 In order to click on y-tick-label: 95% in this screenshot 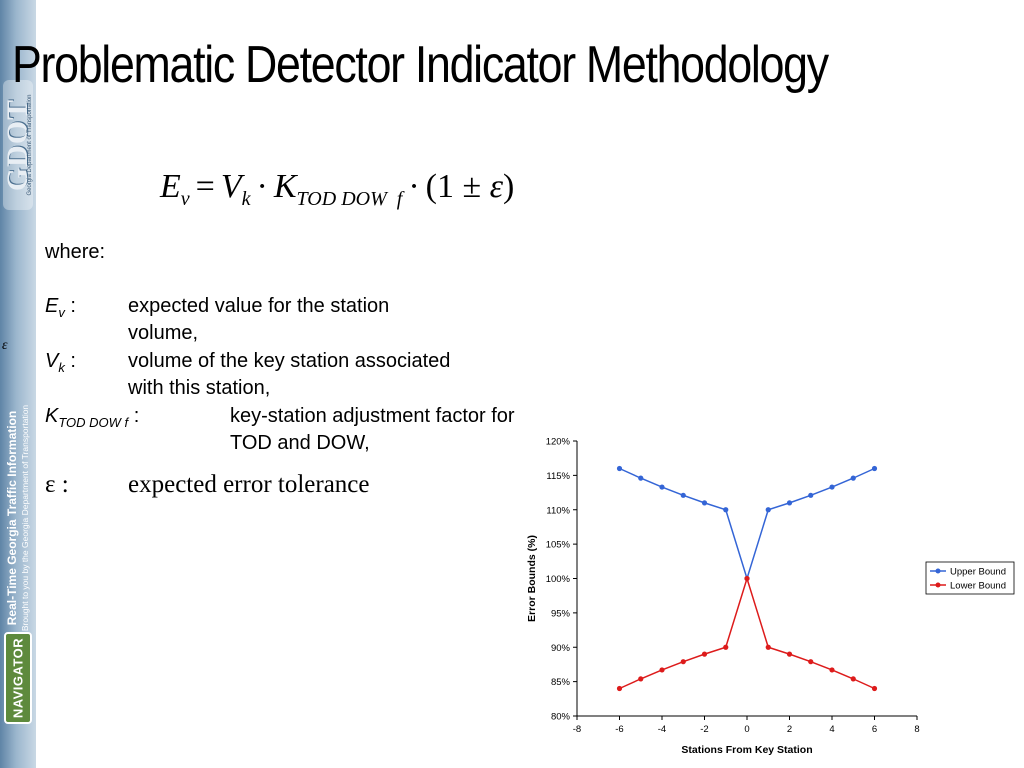, I will do `click(561, 613)`.